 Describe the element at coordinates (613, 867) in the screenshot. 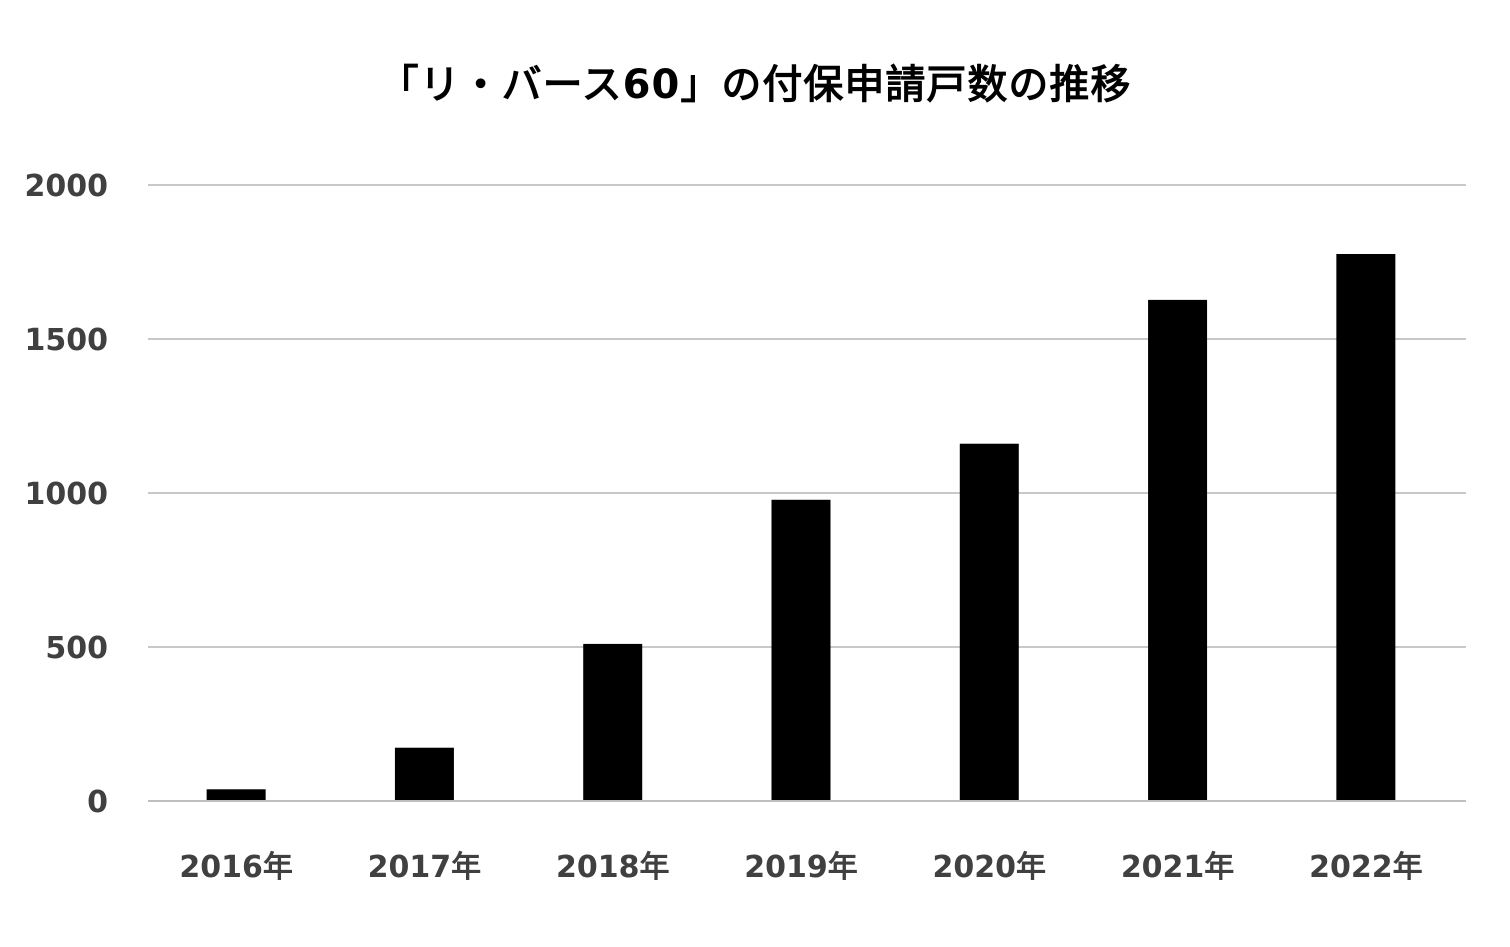

I see `x-tick-label: 2018年` at that location.